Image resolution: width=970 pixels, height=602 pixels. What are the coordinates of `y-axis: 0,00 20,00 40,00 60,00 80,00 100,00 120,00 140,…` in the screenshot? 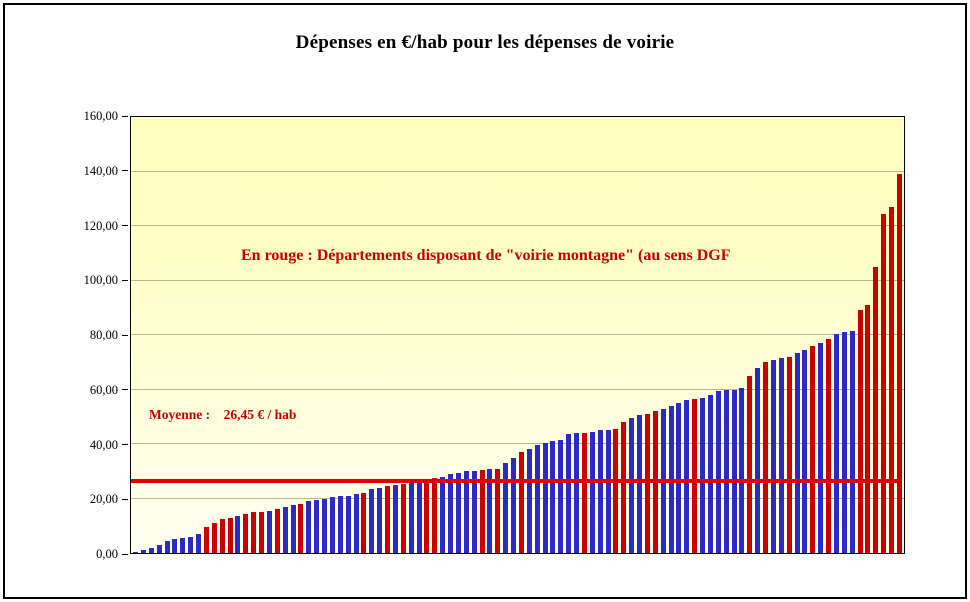 It's located at (84, 335).